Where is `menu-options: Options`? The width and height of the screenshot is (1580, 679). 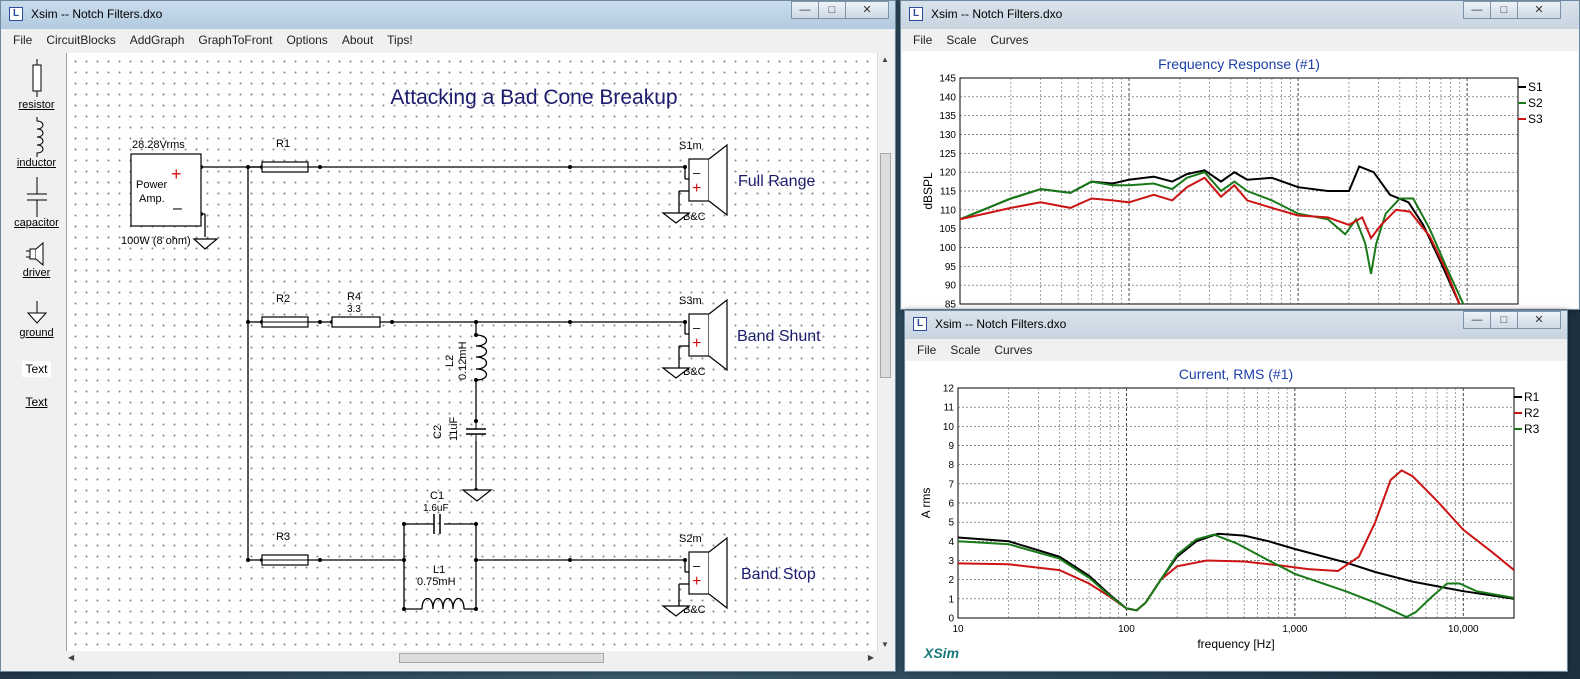
menu-options: Options is located at coordinates (307, 40).